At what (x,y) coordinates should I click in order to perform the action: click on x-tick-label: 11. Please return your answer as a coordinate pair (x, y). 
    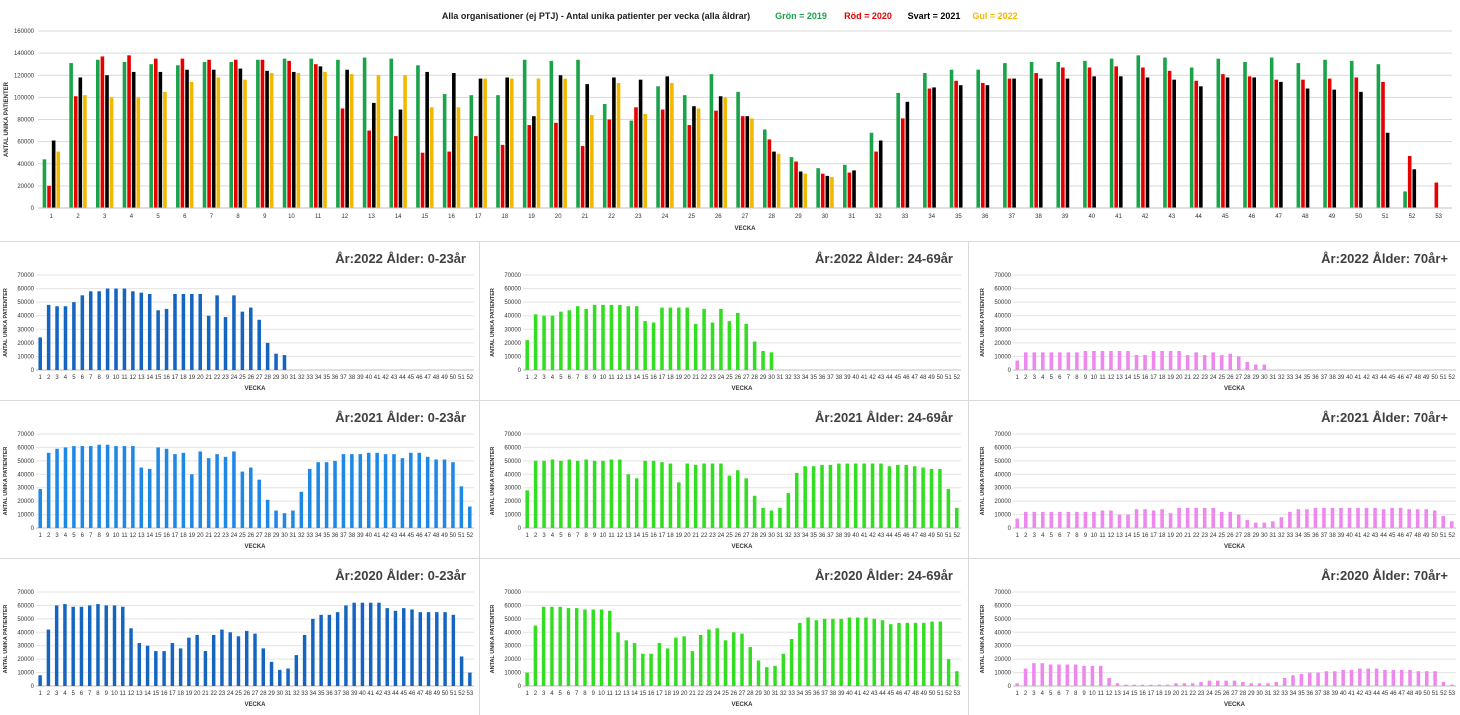
    Looking at the image, I should click on (124, 378).